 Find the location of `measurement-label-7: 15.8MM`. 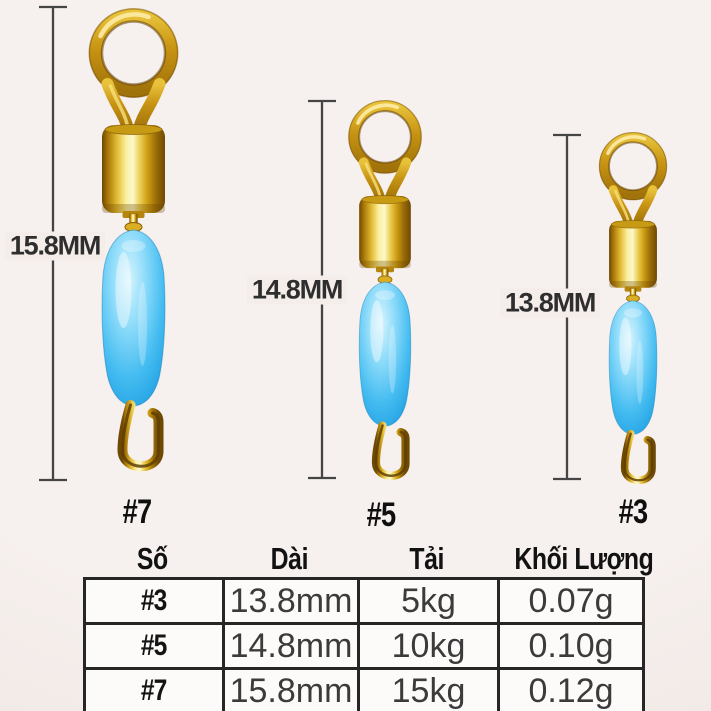

measurement-label-7: 15.8MM is located at coordinates (55, 246).